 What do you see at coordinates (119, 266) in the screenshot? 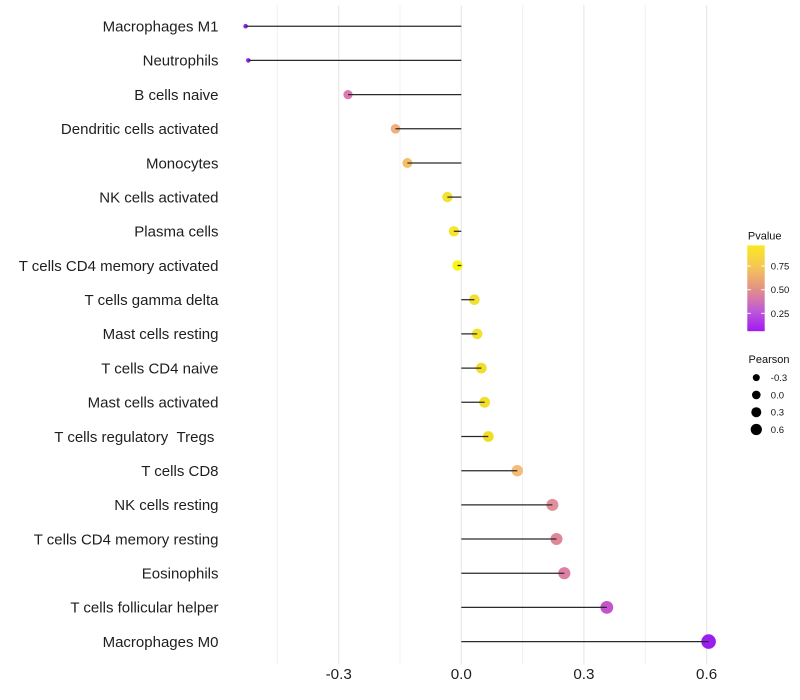
I see `svg-text: T cells CD4 memory activated` at bounding box center [119, 266].